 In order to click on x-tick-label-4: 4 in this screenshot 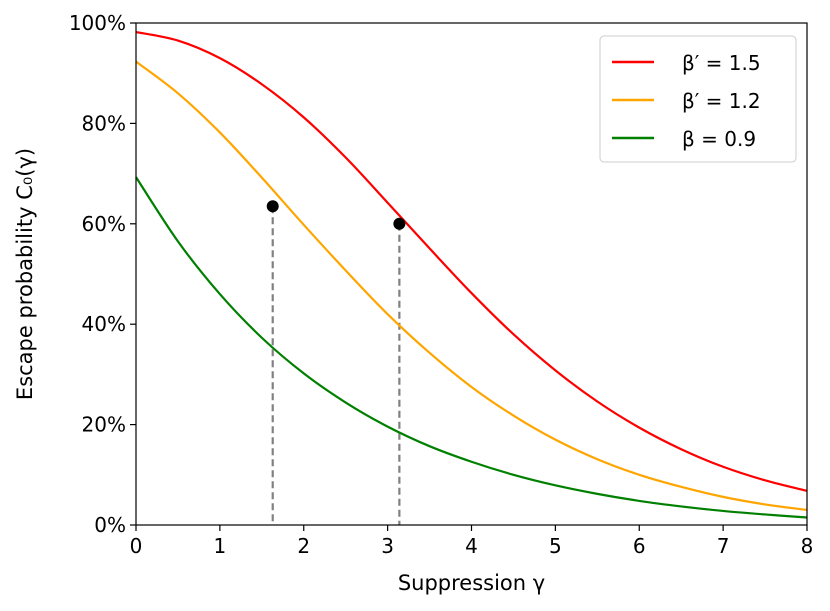, I will do `click(471, 546)`.